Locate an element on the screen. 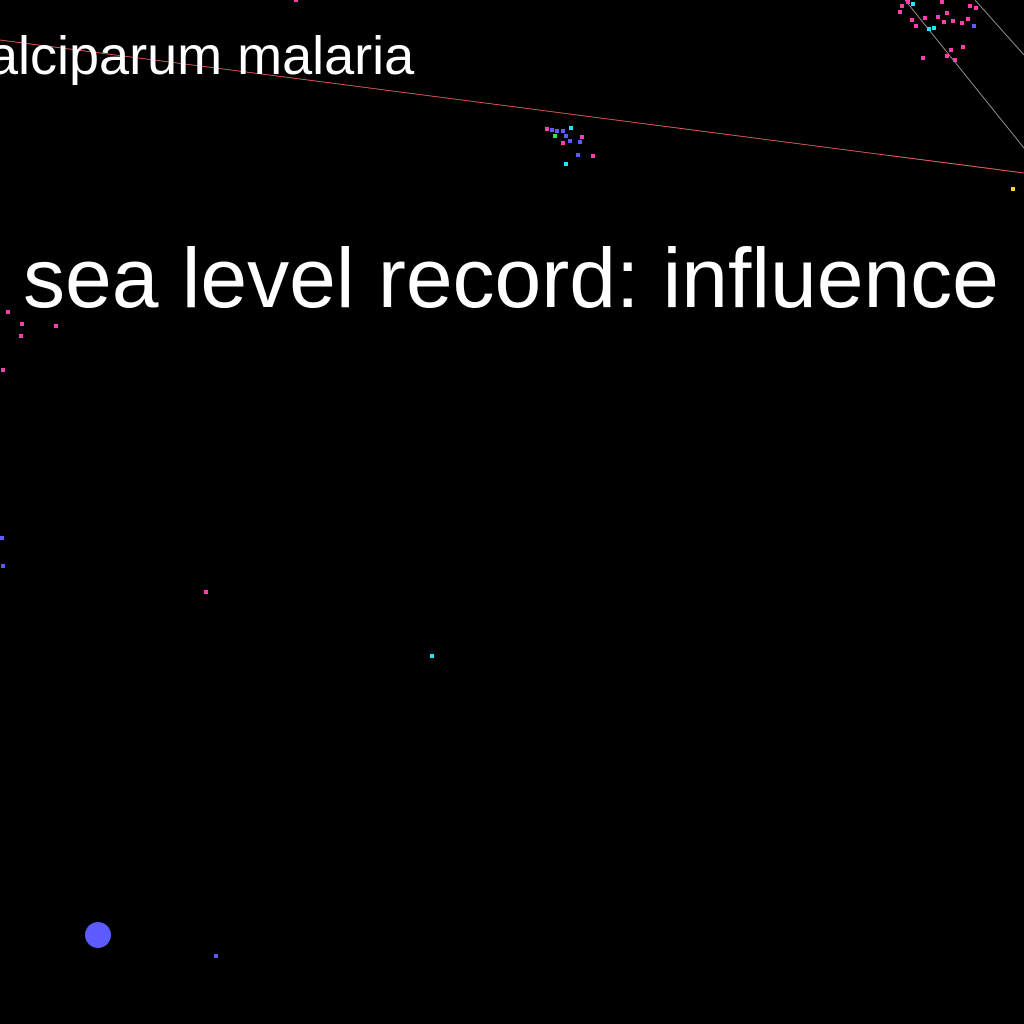 Image resolution: width=1024 pixels, height=1024 pixels. graph-node-large is located at coordinates (98, 935).